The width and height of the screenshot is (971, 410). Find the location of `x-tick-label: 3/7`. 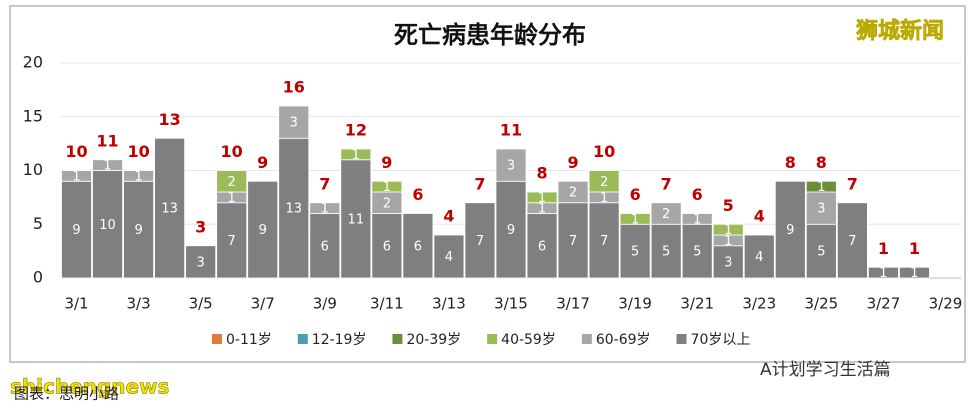

x-tick-label: 3/7 is located at coordinates (263, 304).